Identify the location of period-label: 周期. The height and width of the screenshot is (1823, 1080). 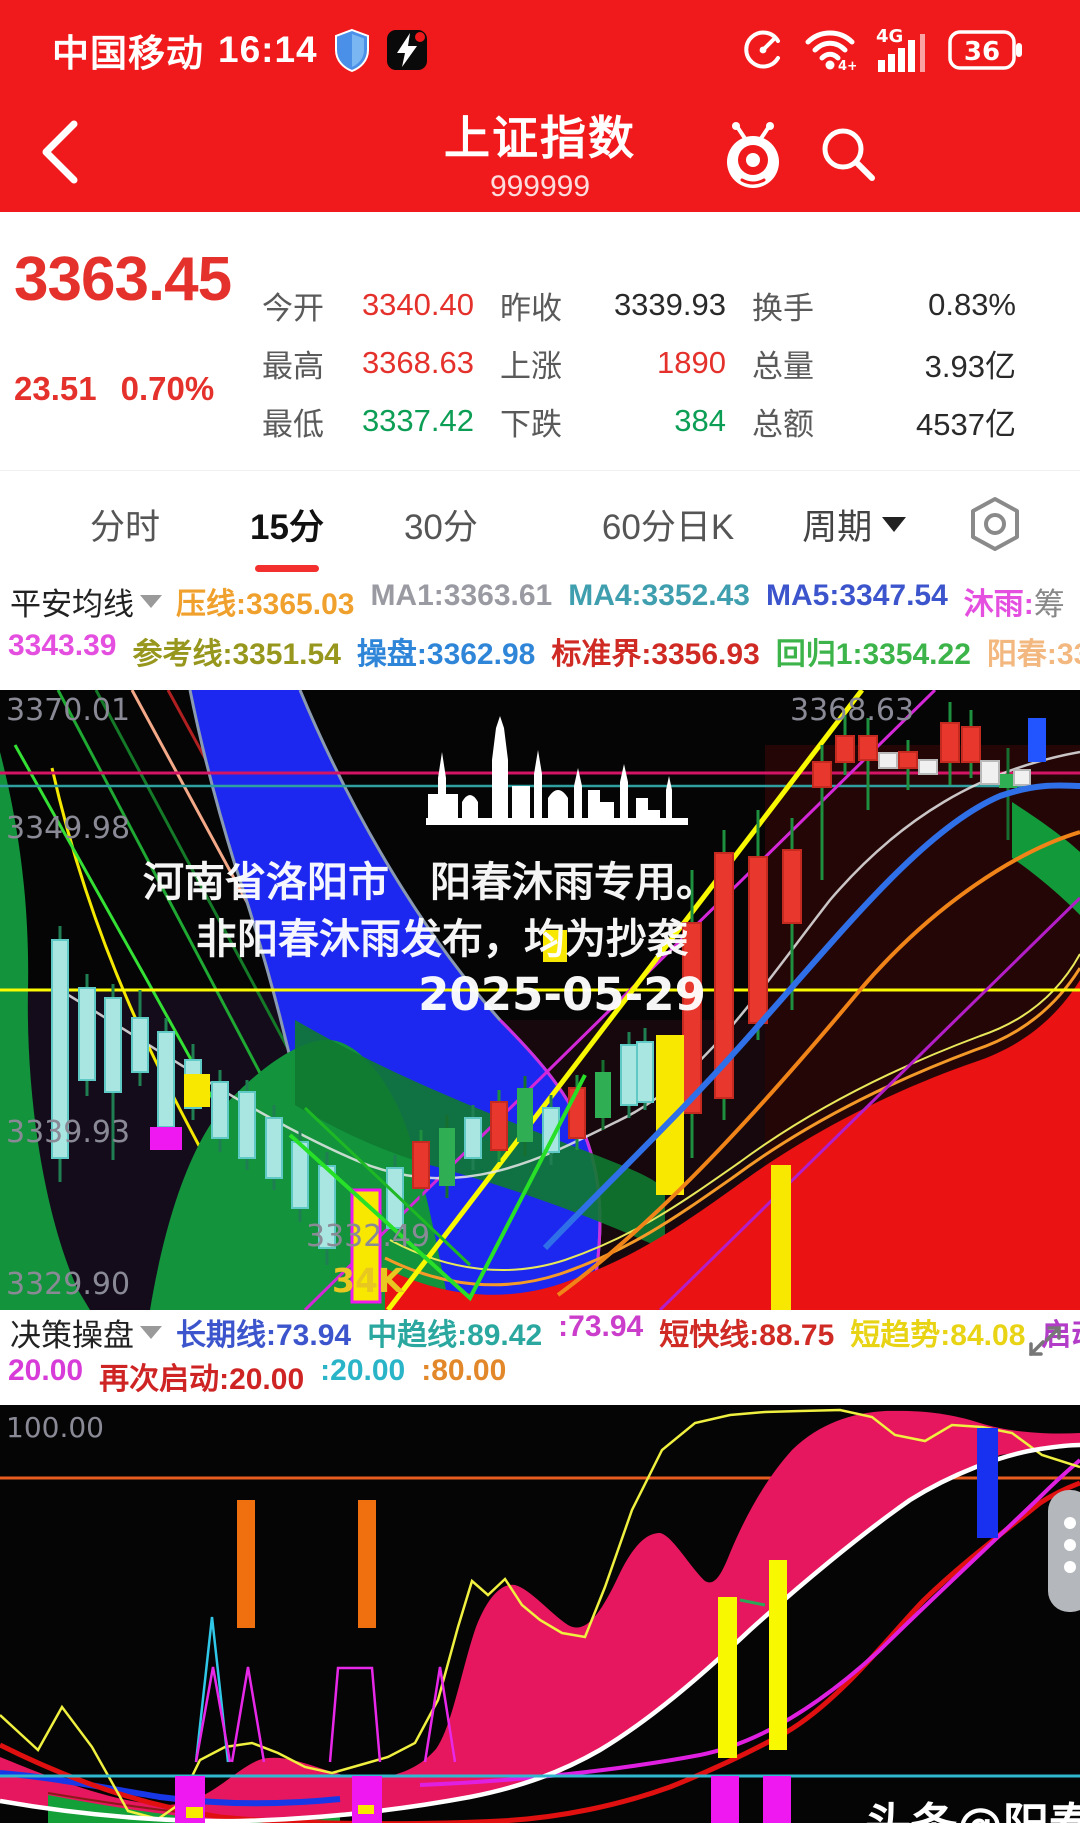
(837, 527).